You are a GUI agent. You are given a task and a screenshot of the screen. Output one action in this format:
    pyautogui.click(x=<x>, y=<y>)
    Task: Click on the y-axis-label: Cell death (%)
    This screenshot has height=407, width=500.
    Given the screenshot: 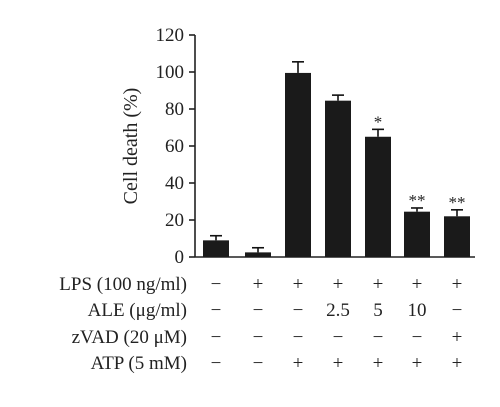 What is the action you would take?
    pyautogui.click(x=131, y=146)
    